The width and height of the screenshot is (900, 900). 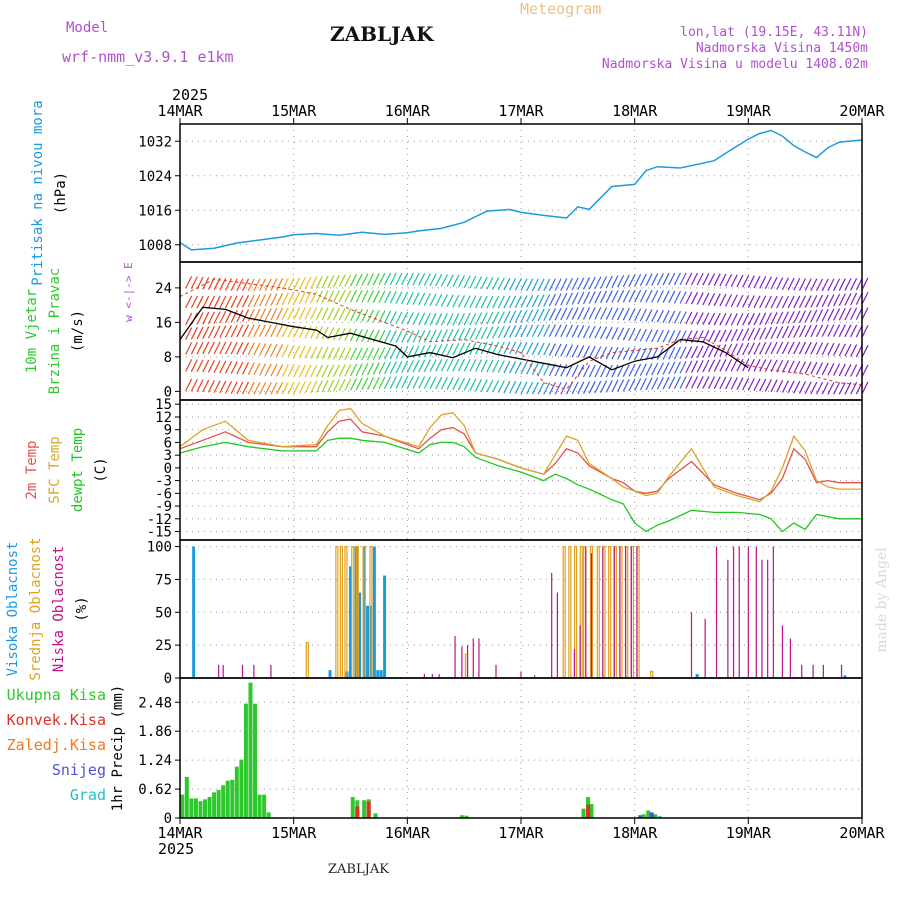 I want to click on y-tick-label: -3, so click(x=163, y=482).